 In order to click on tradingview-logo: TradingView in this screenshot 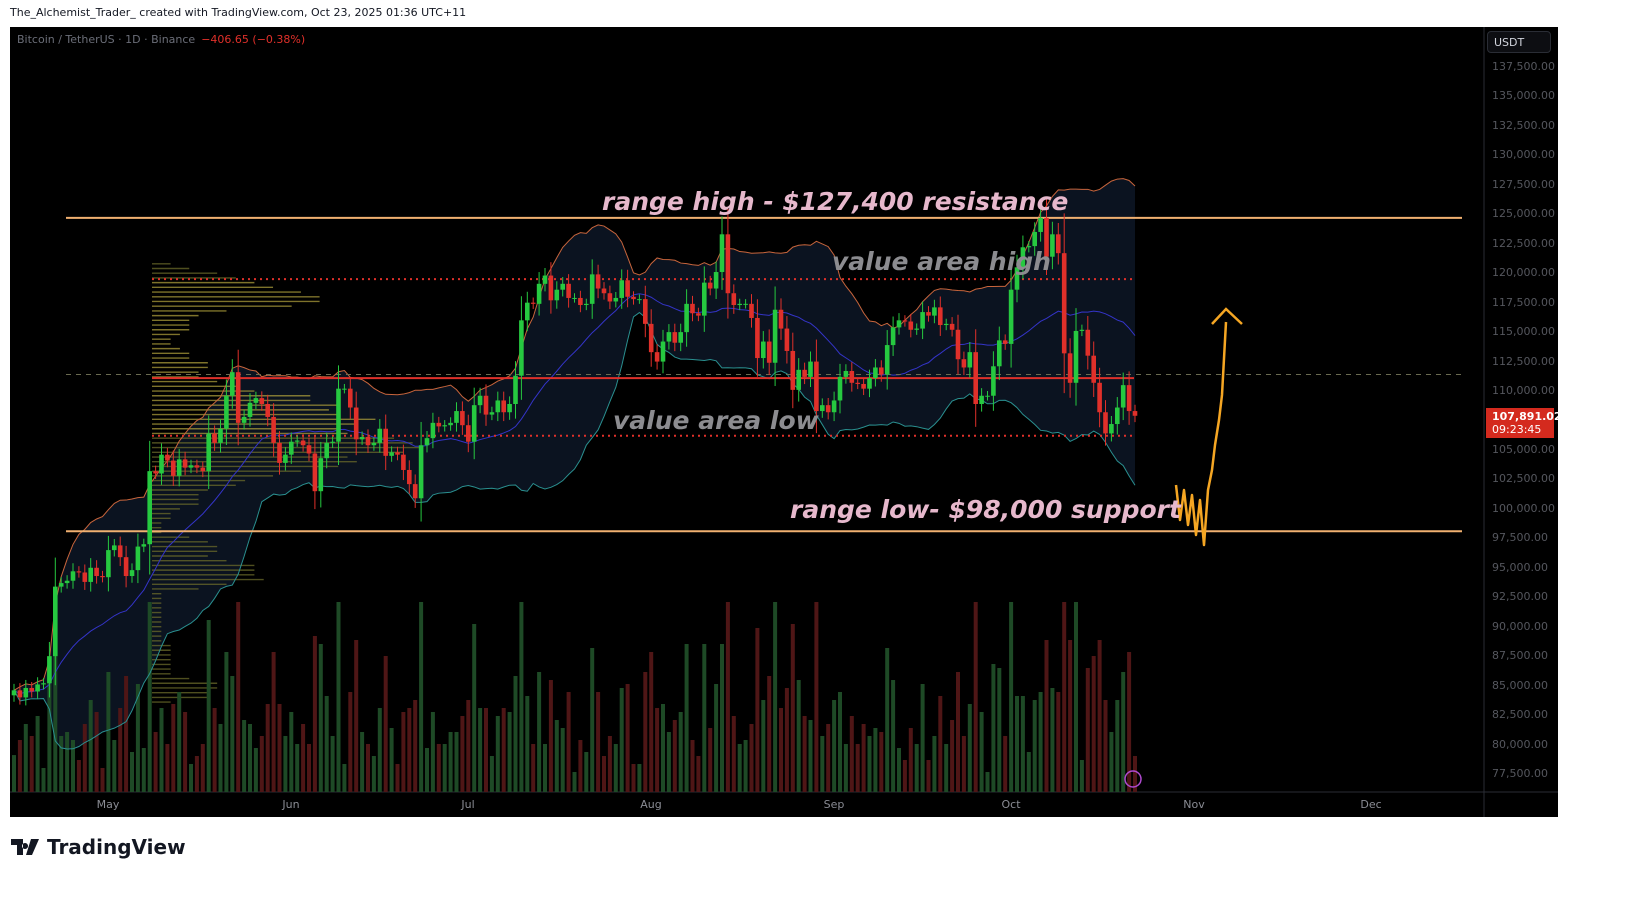, I will do `click(98, 847)`.